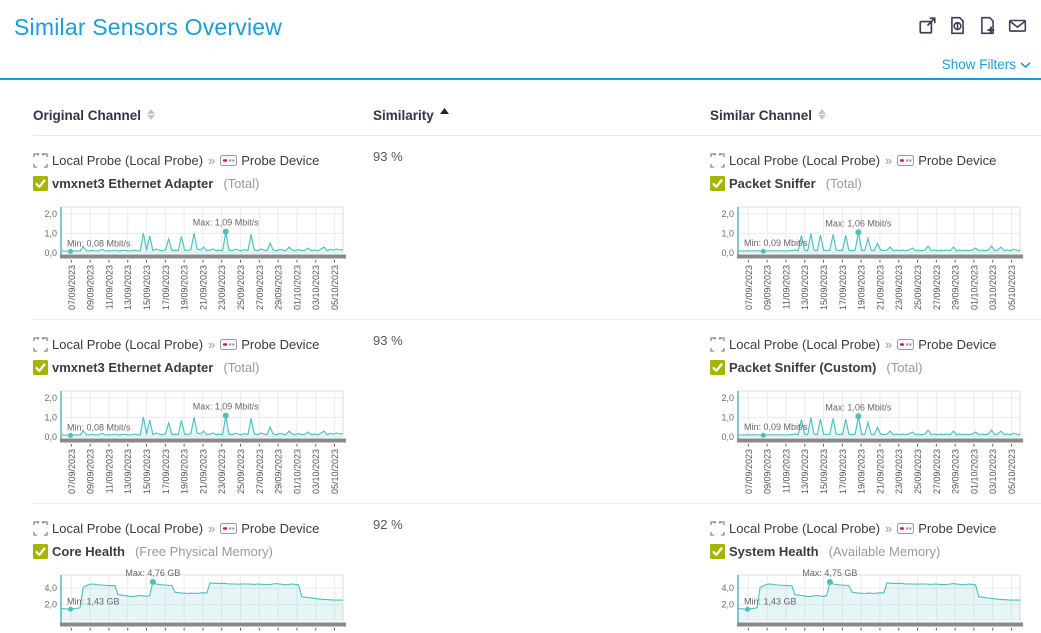 The image size is (1041, 633). Describe the element at coordinates (937, 287) in the screenshot. I see `svg-text: 27/09/2023` at that location.